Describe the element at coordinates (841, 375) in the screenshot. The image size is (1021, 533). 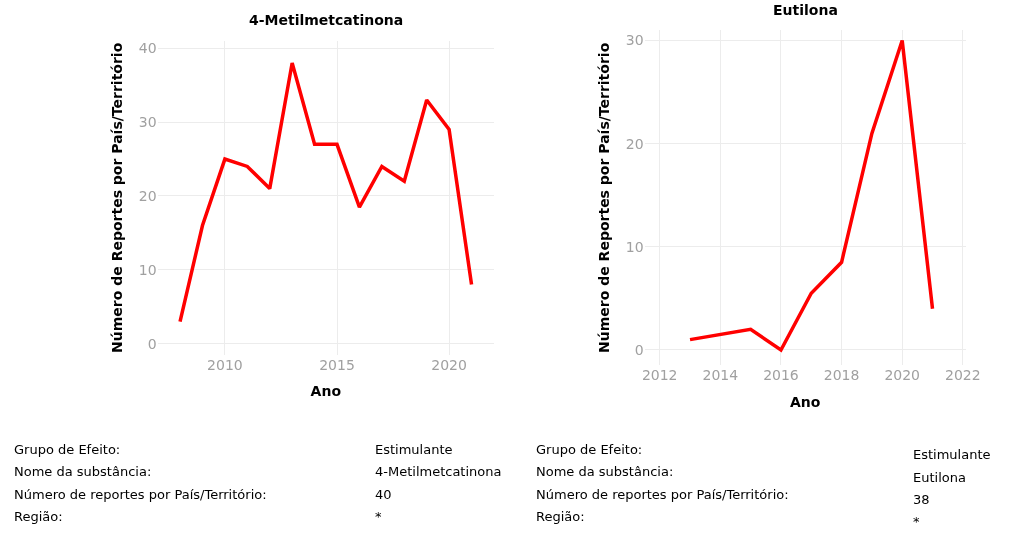
I see `x-tick-label: 2018` at that location.